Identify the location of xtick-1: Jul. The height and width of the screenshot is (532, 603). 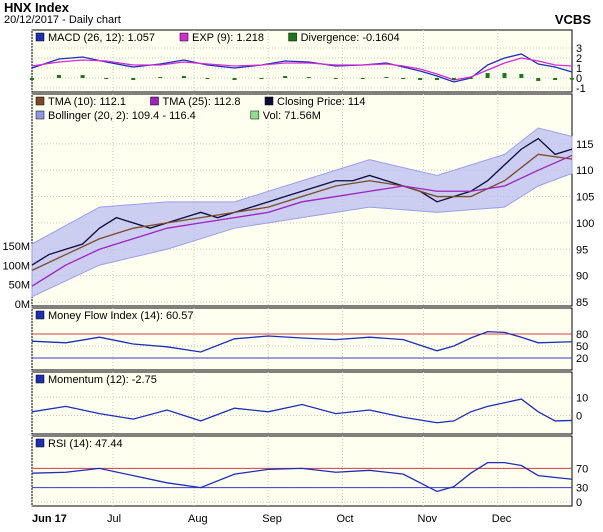
(114, 519).